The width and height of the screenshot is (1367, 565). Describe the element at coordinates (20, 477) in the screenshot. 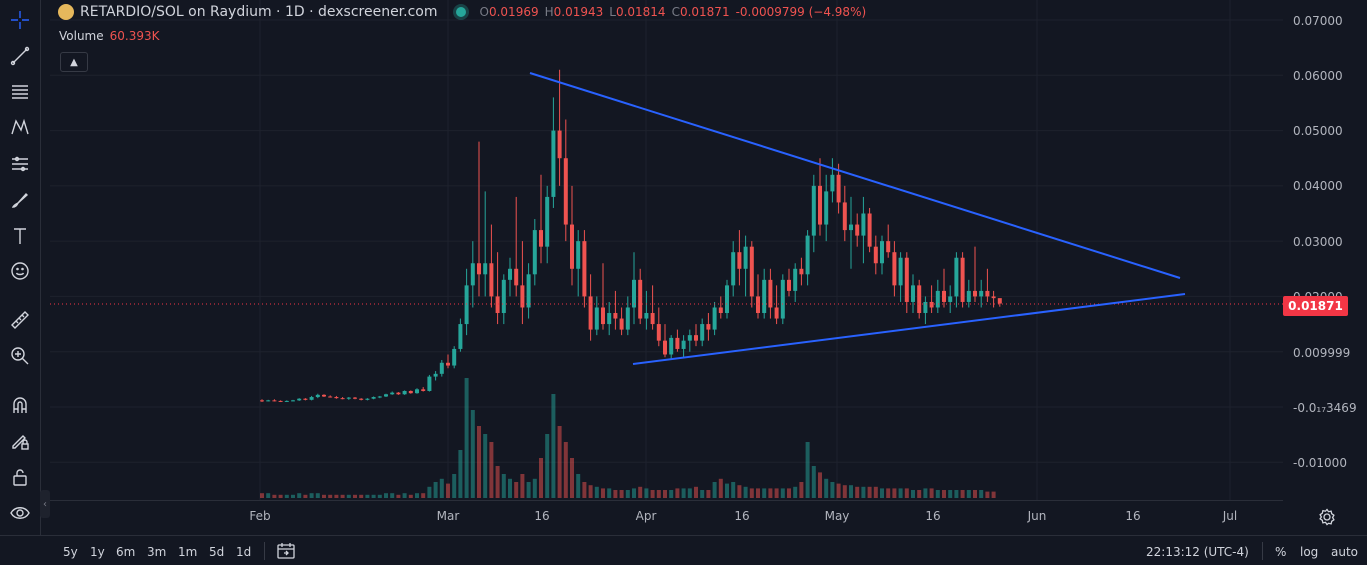

I see `lock-icon` at that location.